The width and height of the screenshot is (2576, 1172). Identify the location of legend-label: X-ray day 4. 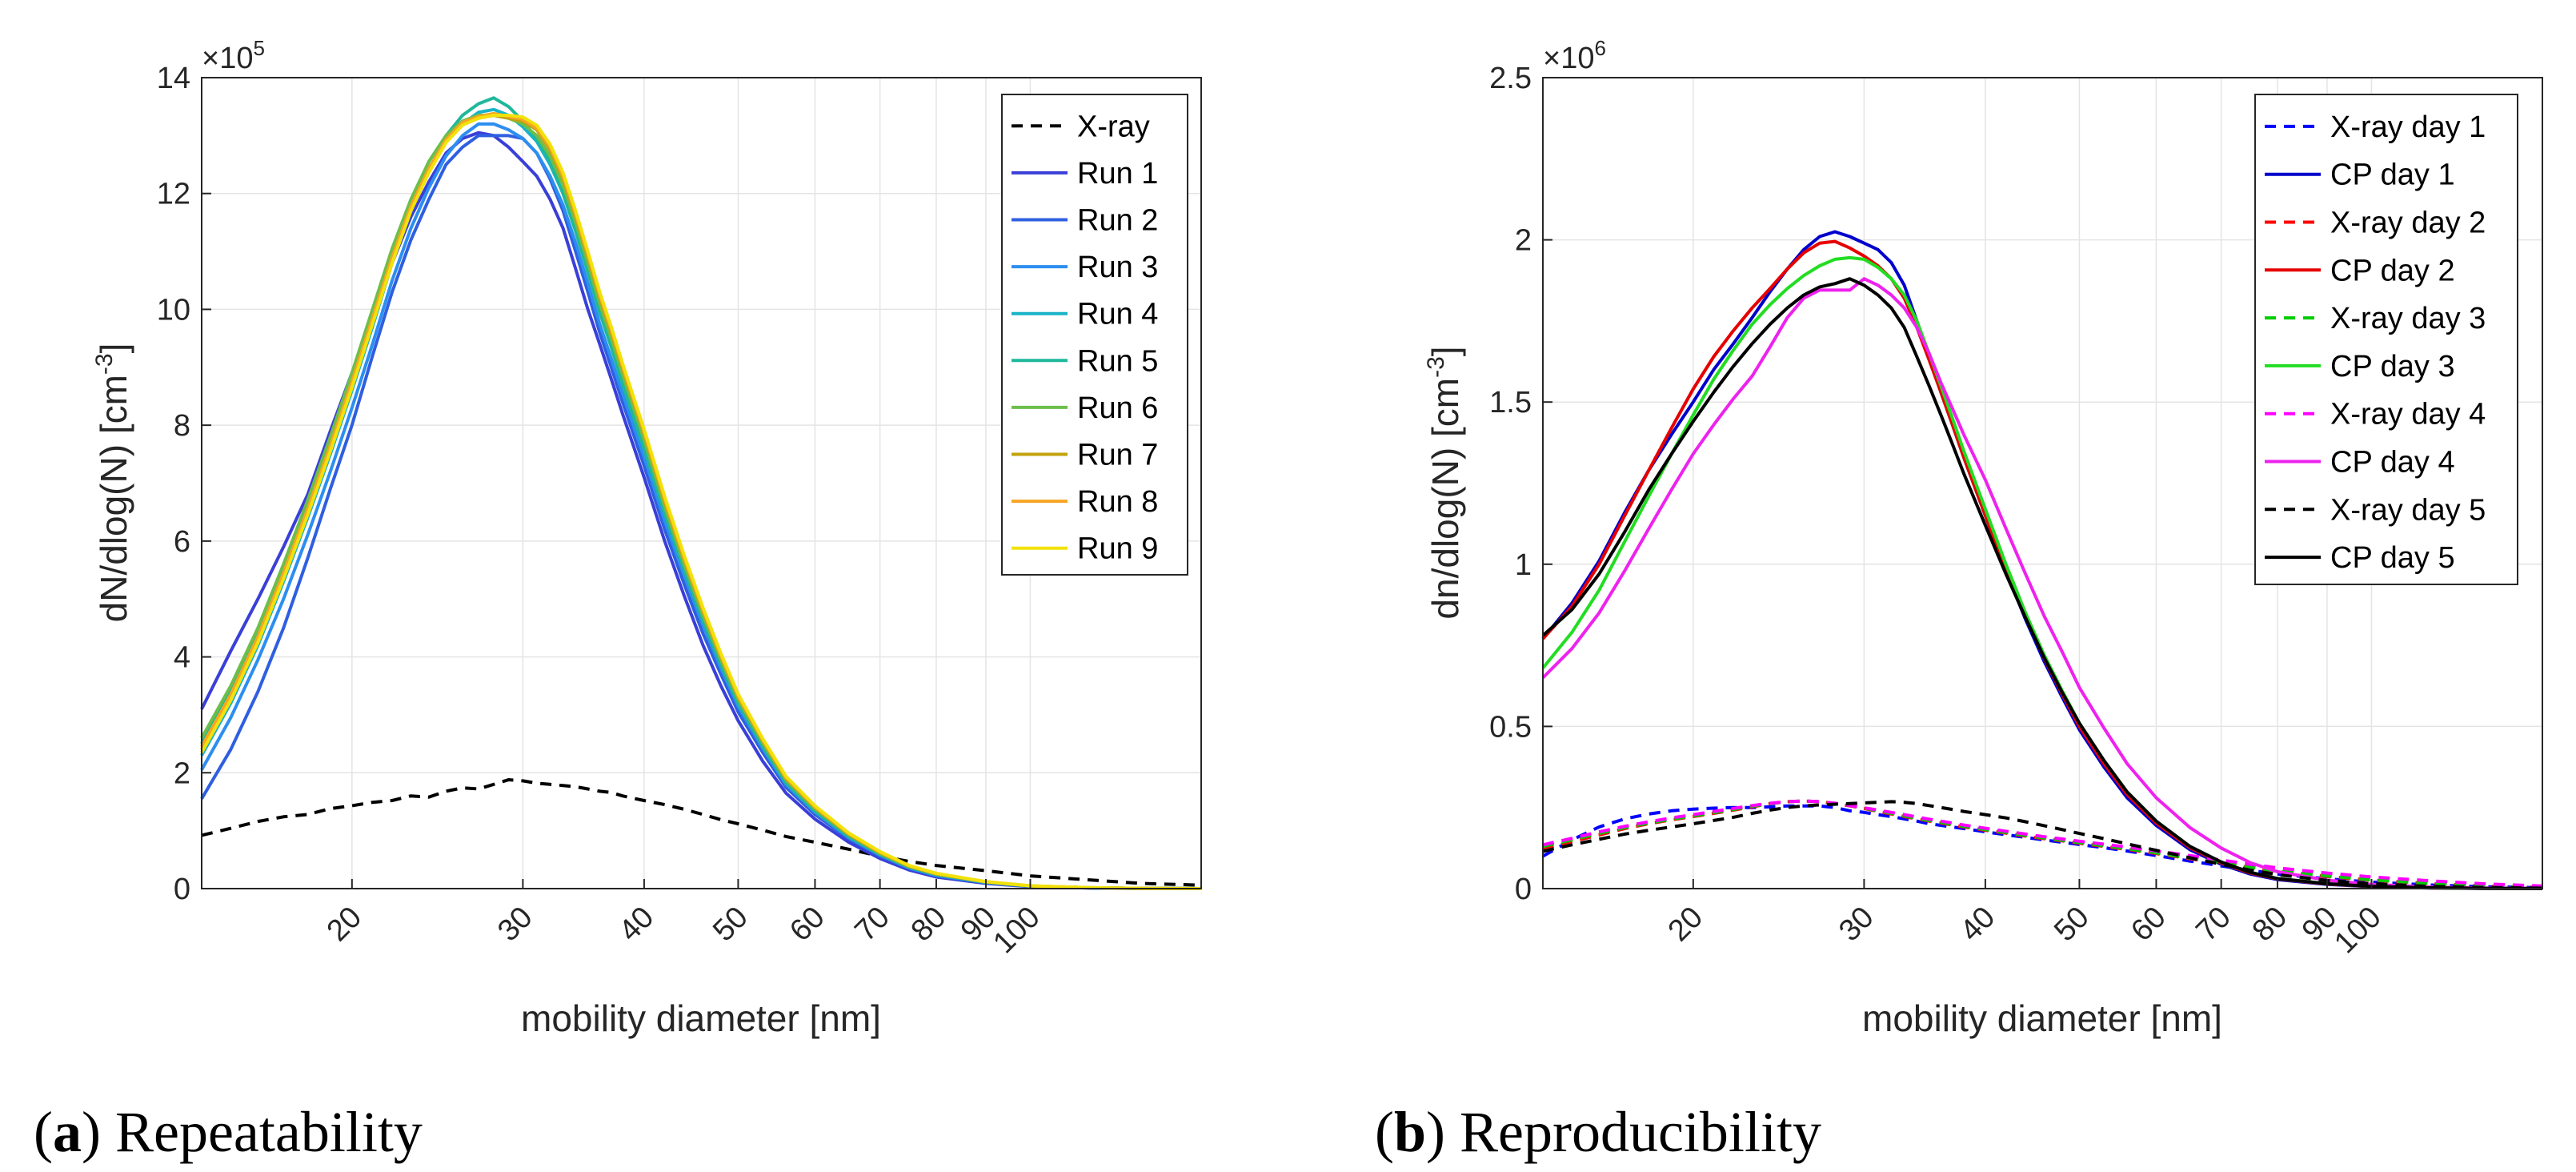
(2408, 414).